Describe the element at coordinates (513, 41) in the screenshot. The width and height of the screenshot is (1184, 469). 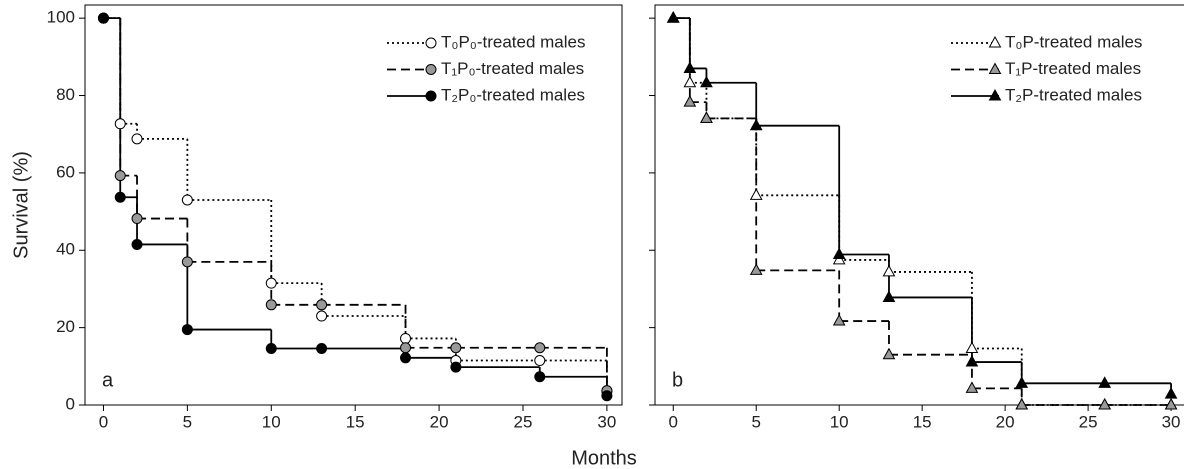
I see `legend-label: T₀P₀-treated males` at that location.